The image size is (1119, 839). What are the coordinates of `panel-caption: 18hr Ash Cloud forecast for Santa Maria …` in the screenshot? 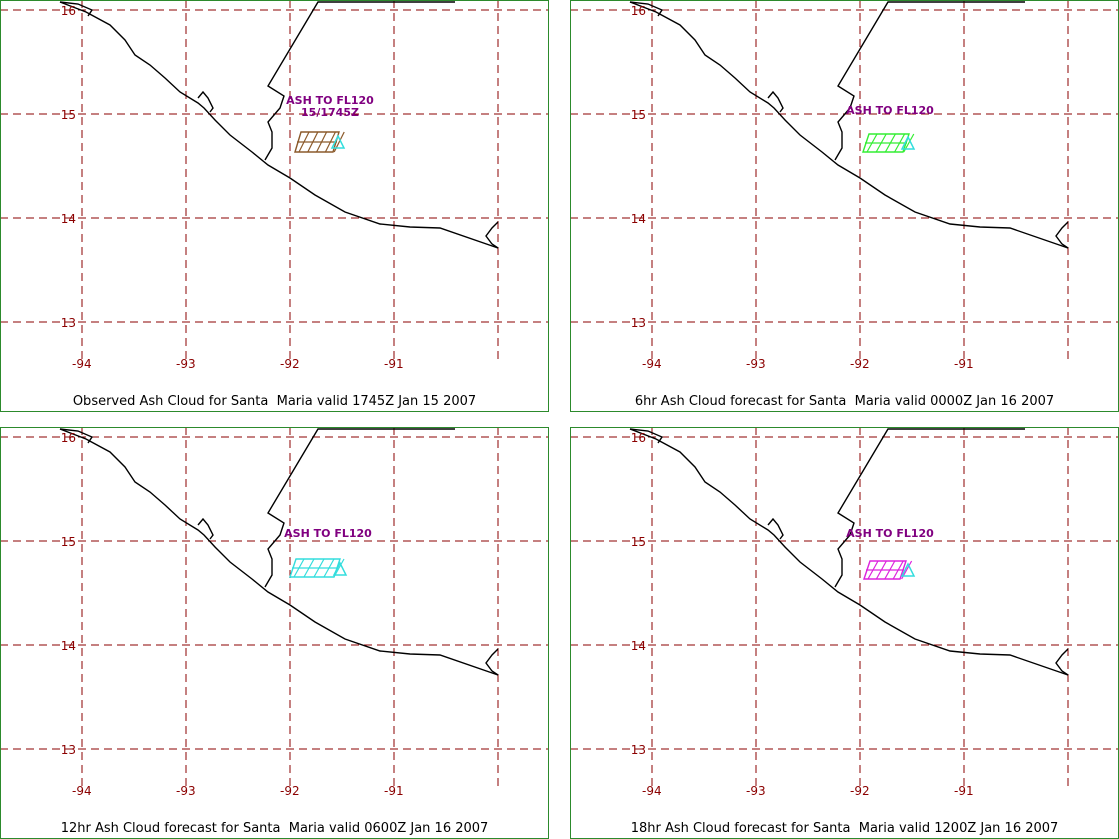 It's located at (844, 828).